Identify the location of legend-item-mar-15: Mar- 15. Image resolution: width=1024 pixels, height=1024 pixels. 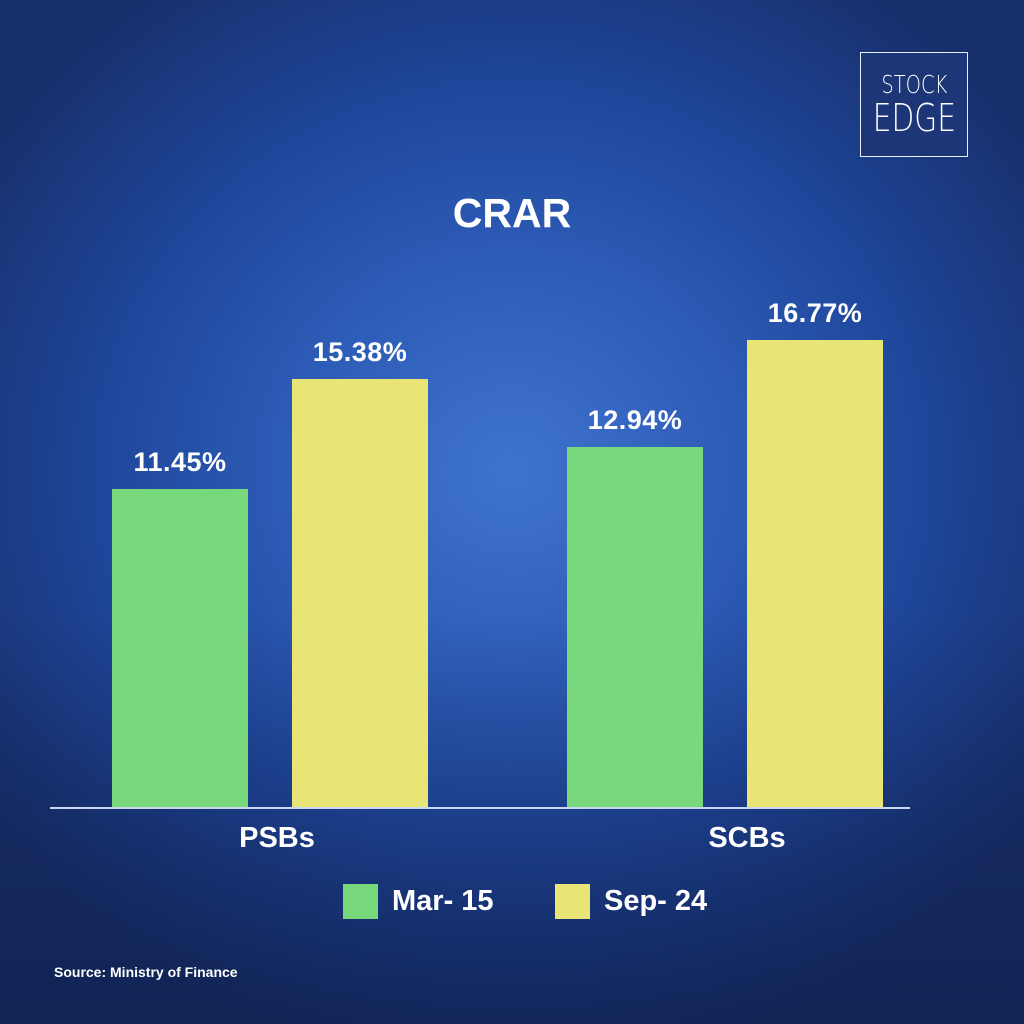
(418, 901).